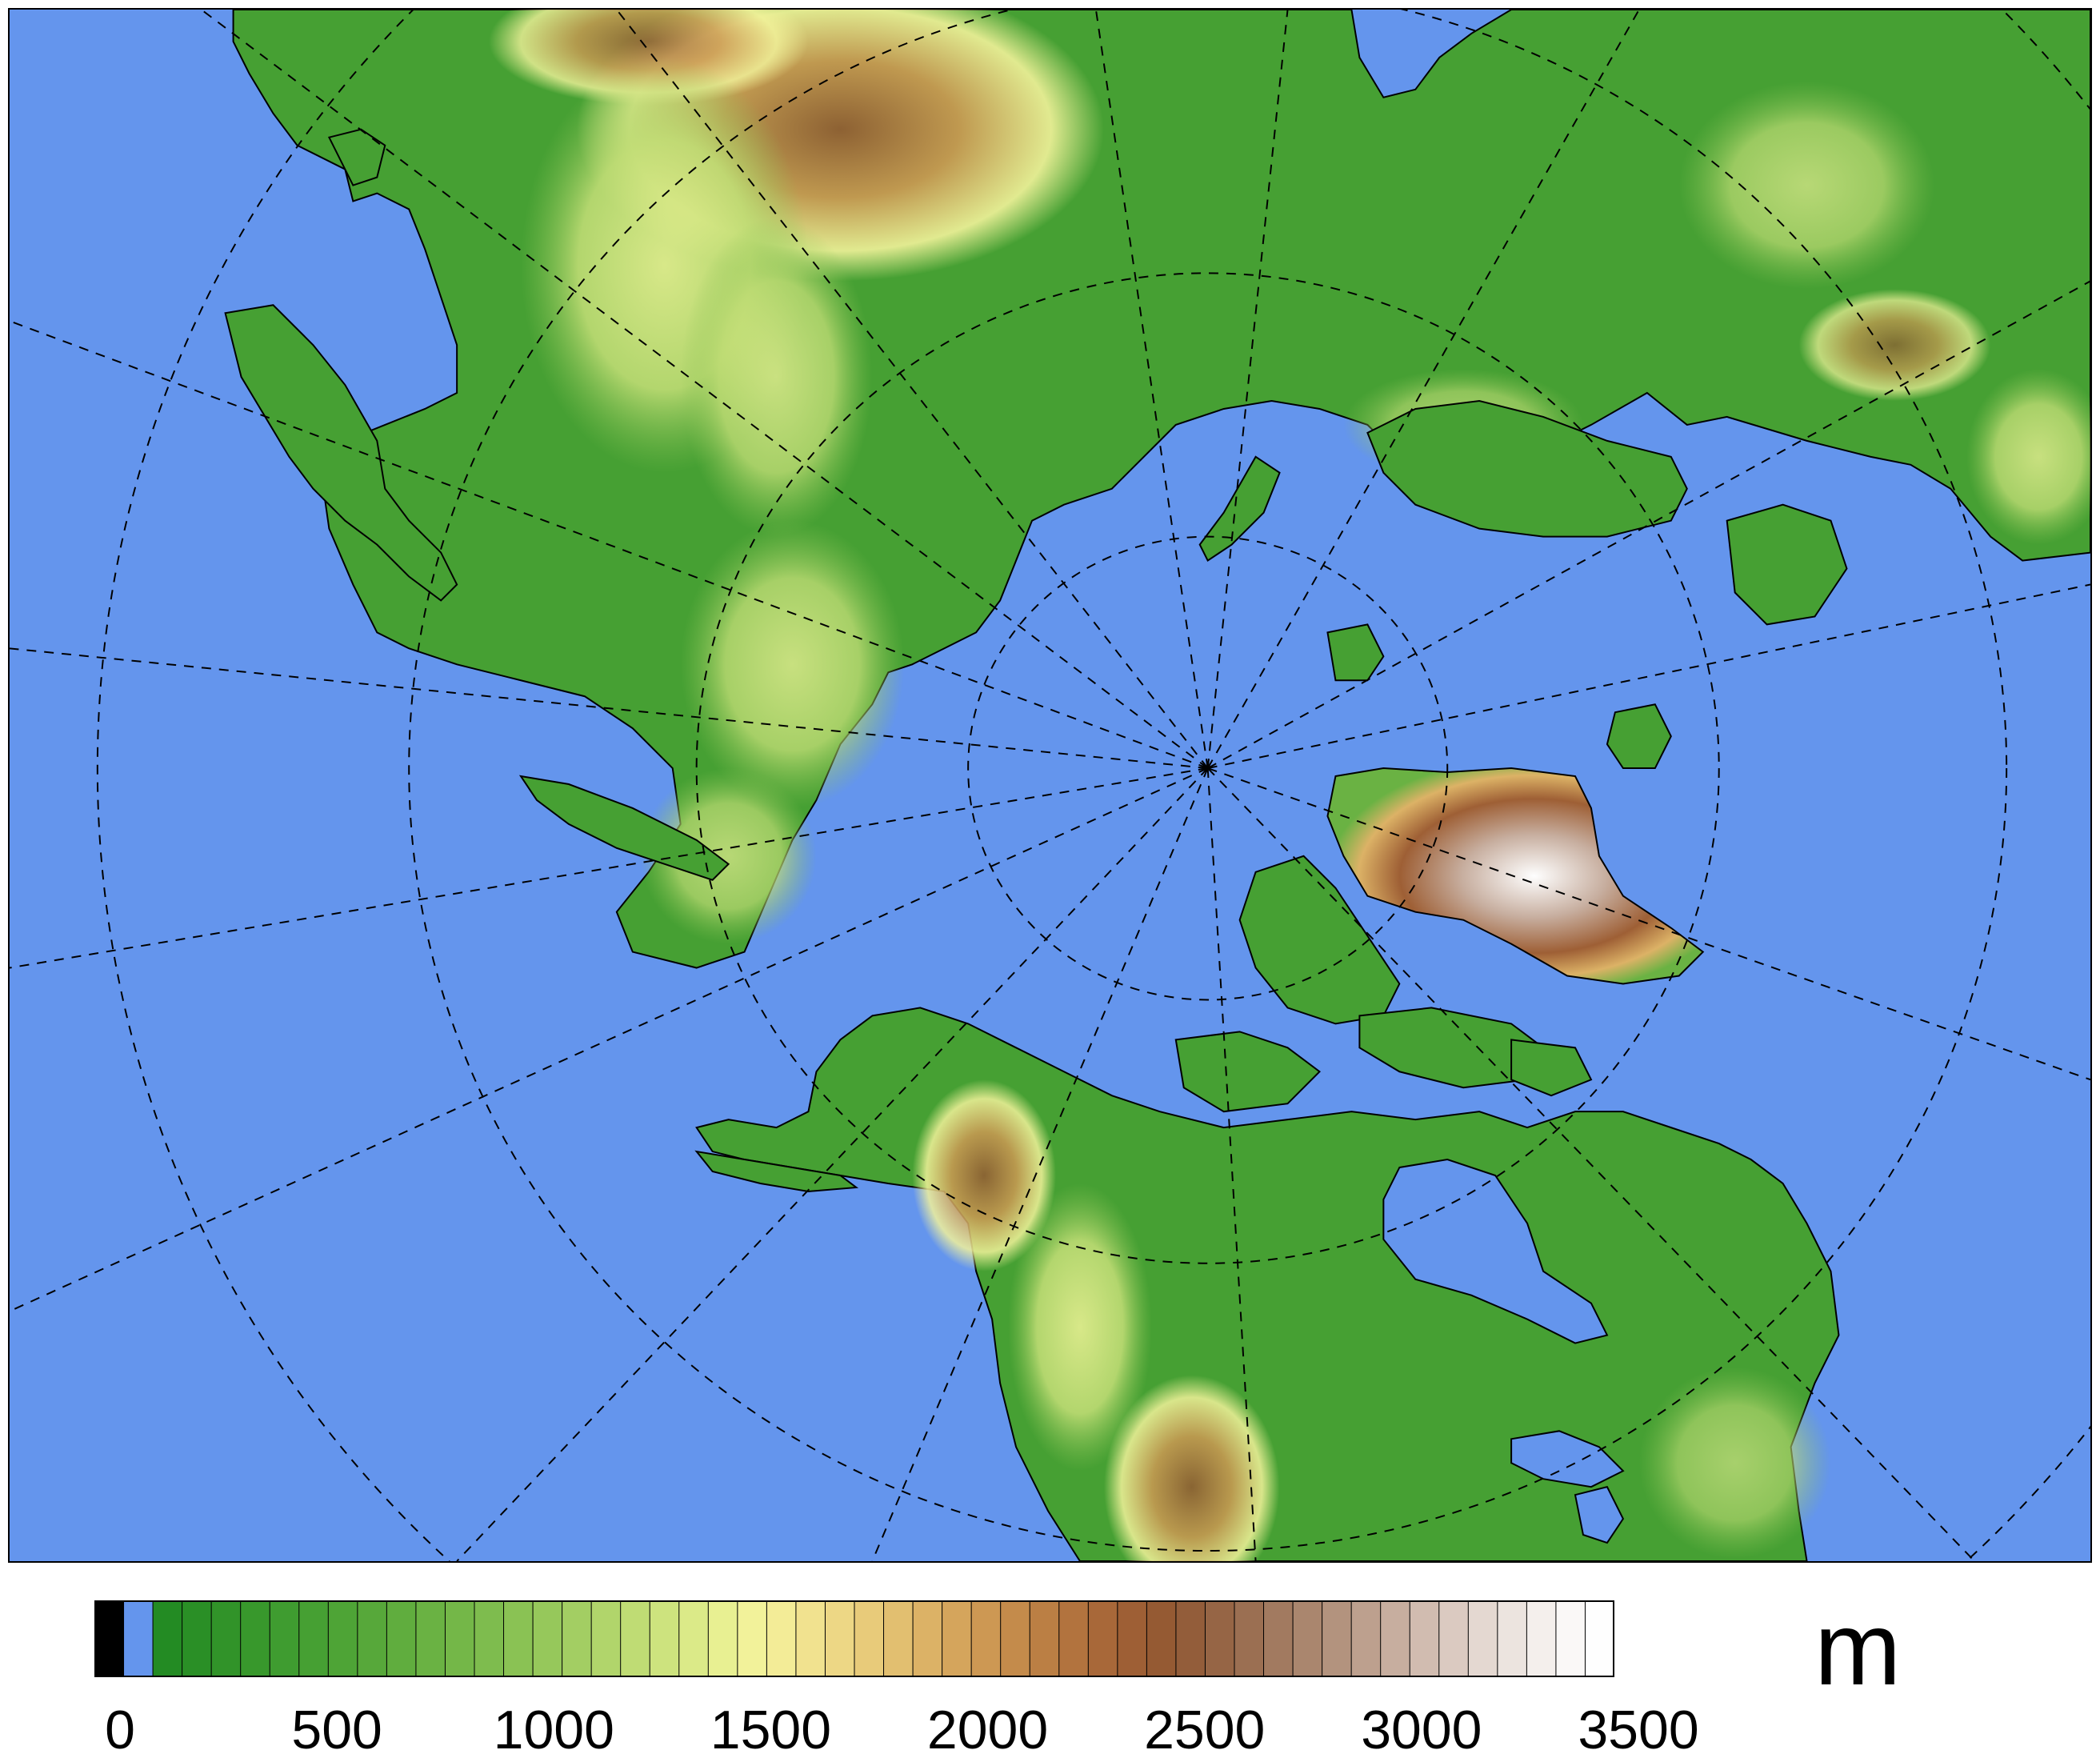 Image resolution: width=2100 pixels, height=1762 pixels. Describe the element at coordinates (120, 1730) in the screenshot. I see `colorbar-tick-label: 0` at that location.